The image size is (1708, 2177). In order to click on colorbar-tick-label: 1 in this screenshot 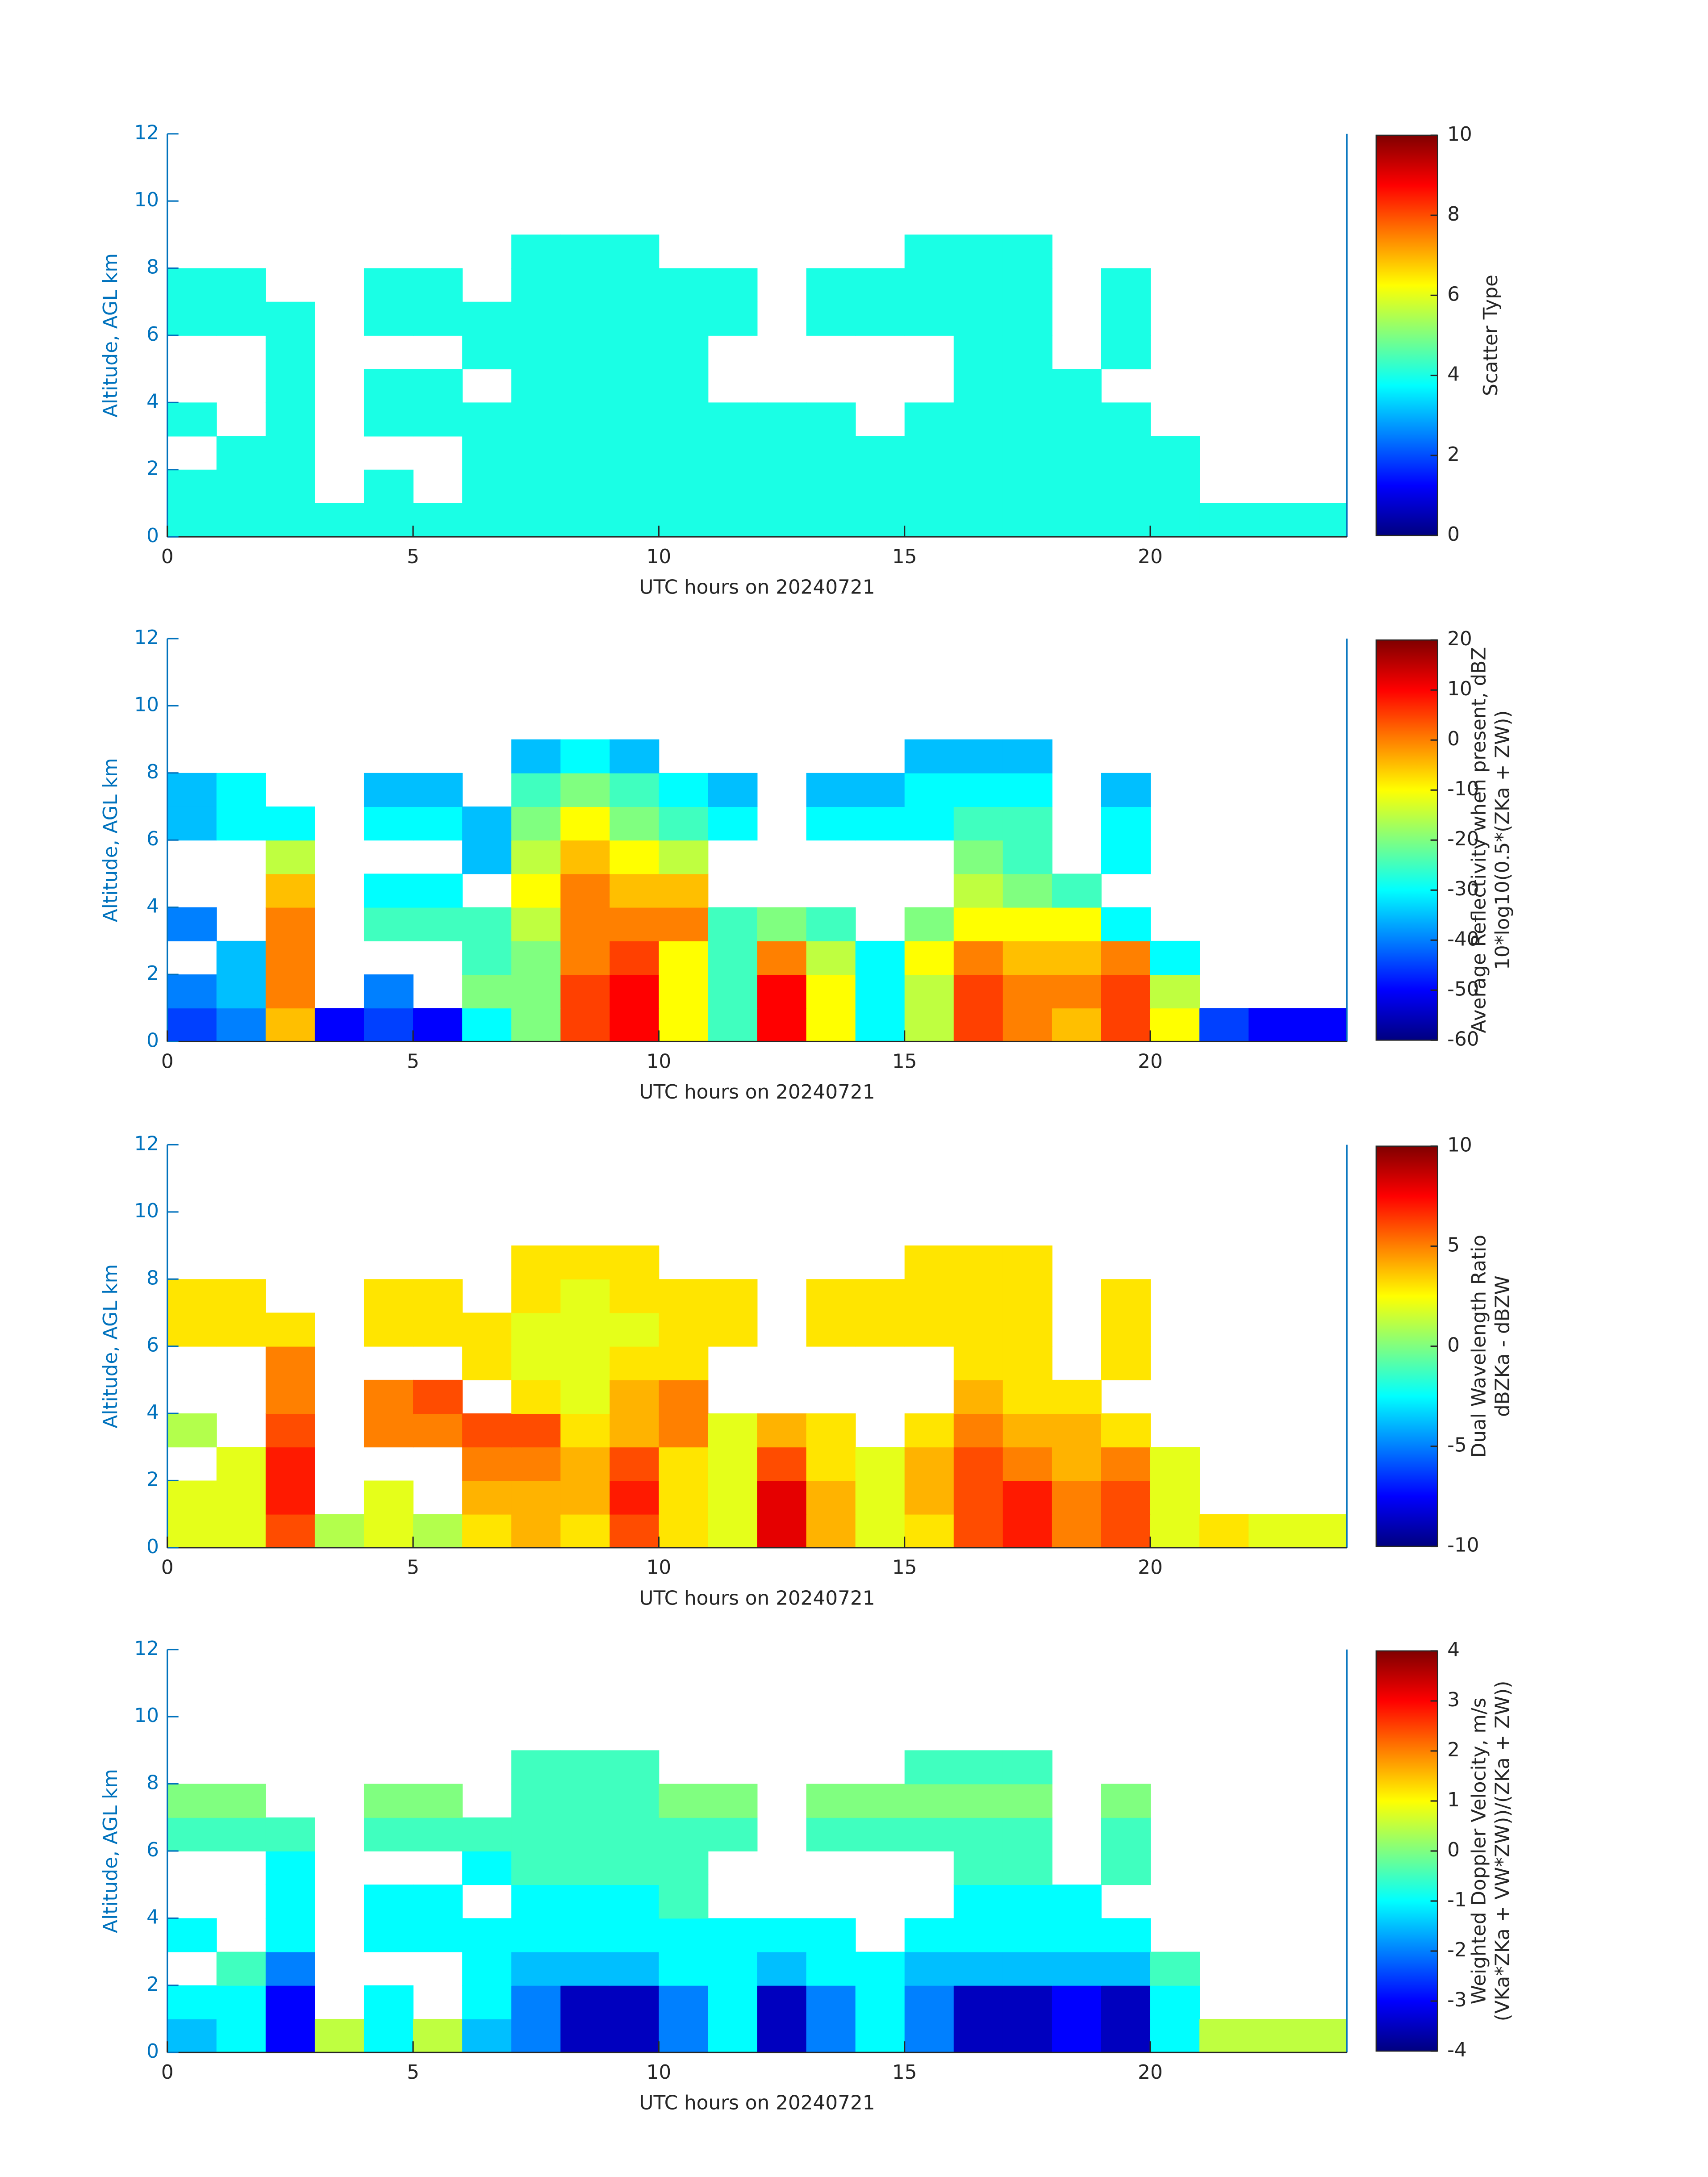, I will do `click(1453, 1799)`.